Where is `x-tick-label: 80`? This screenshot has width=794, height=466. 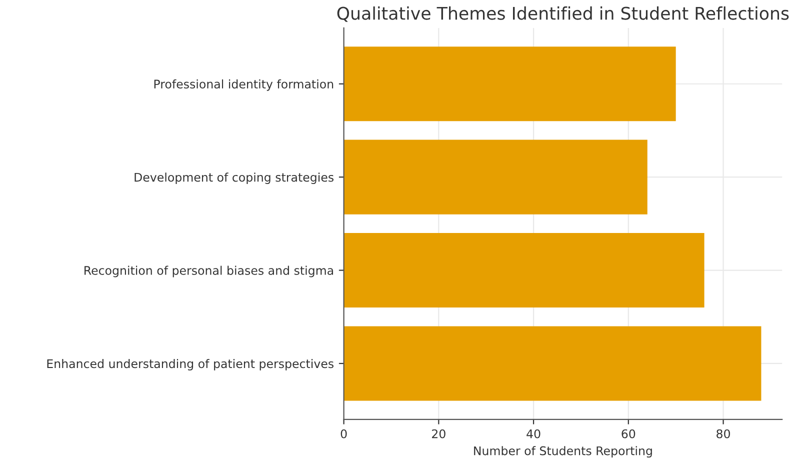 x-tick-label: 80 is located at coordinates (723, 433).